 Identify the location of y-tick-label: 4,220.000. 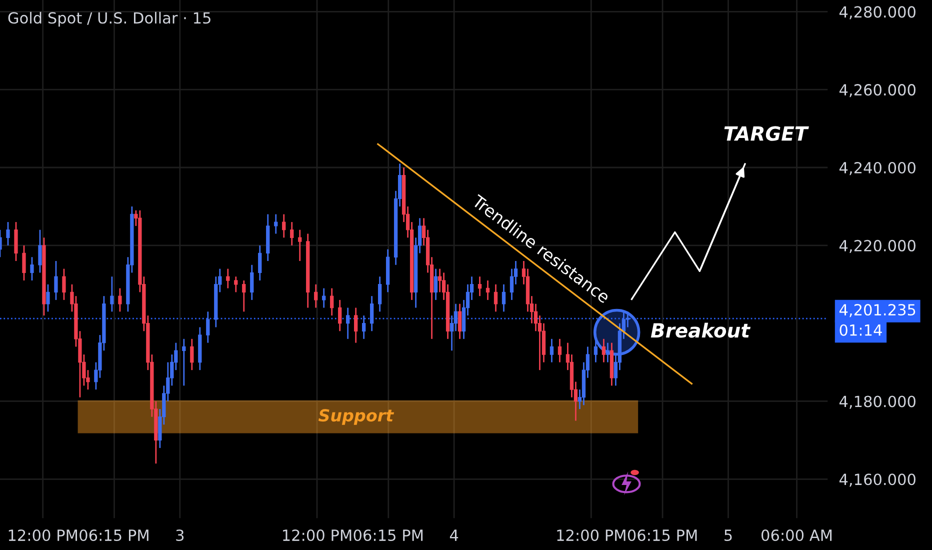
(877, 246).